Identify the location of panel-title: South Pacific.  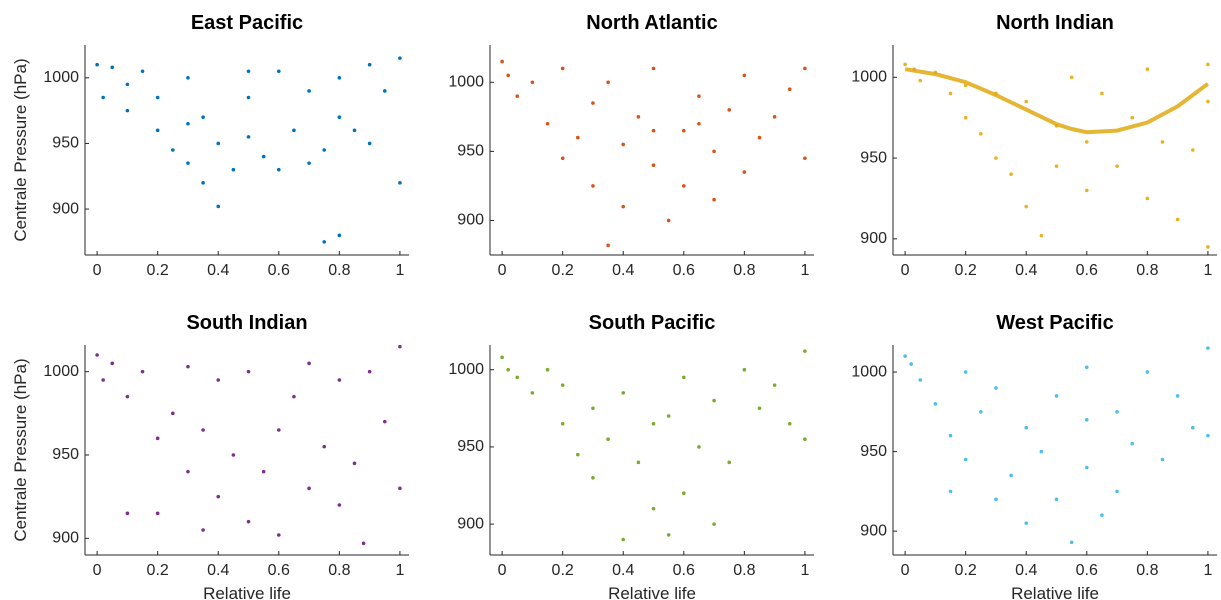
(652, 323).